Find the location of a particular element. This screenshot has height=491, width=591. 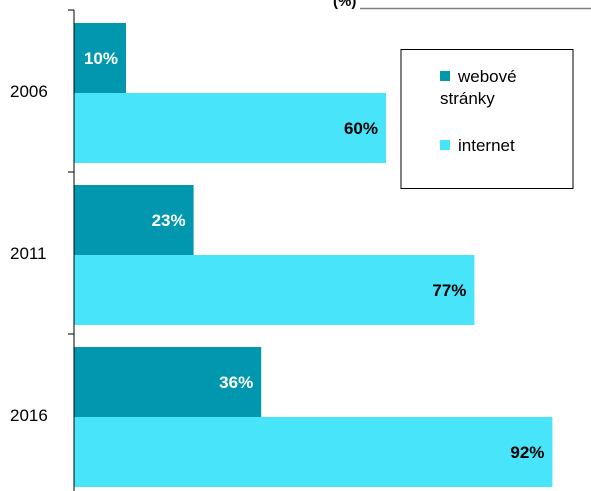

bar-internet-2006 is located at coordinates (230, 128).